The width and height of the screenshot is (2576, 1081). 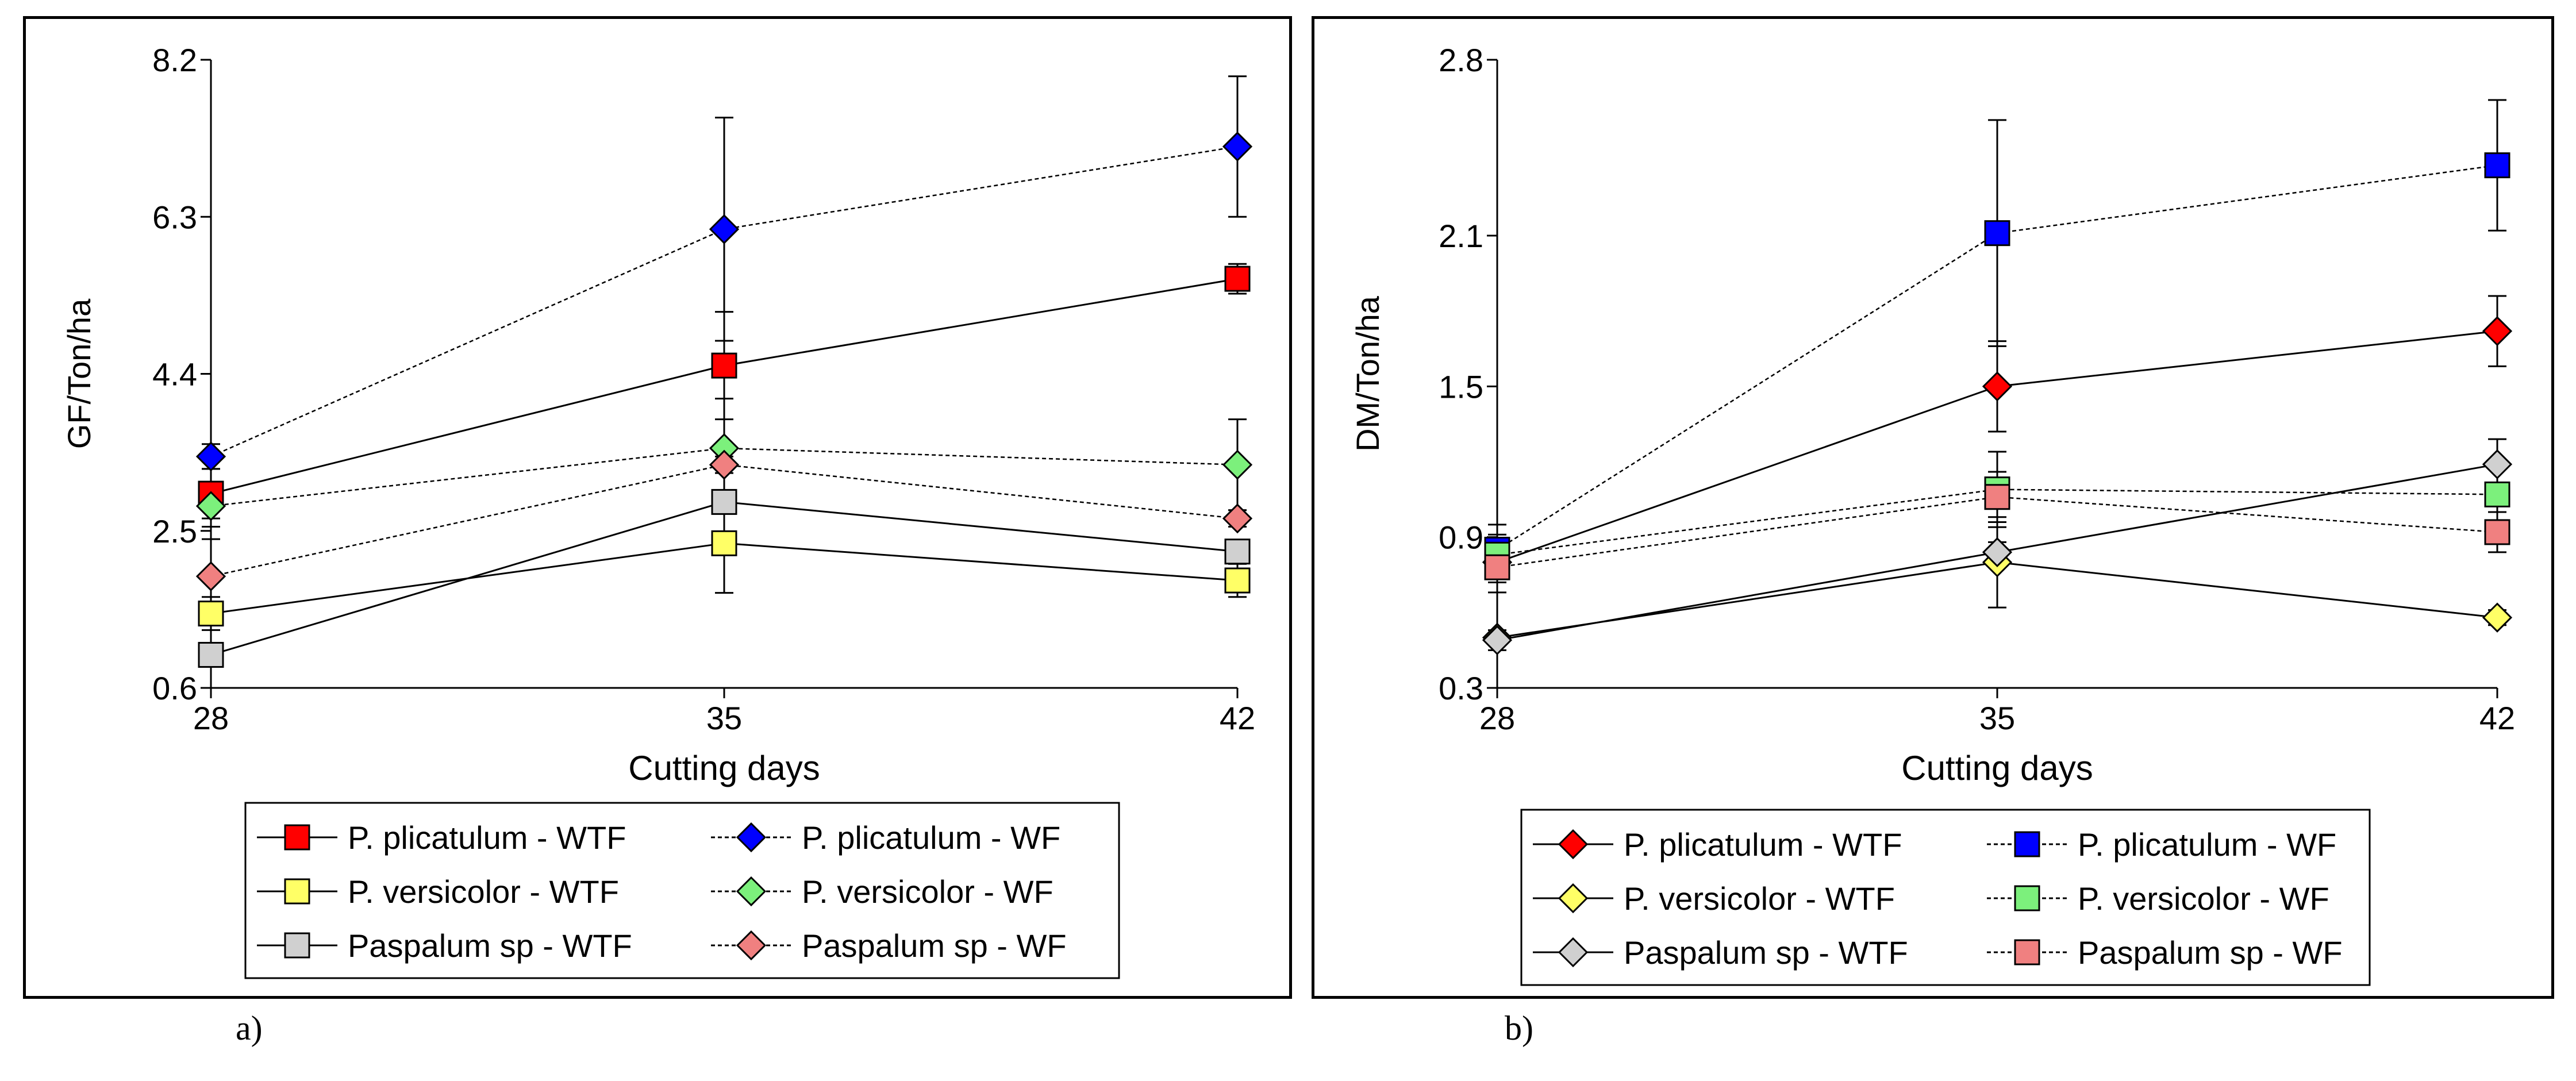 I want to click on y-tick-label: 2.8, so click(x=1461, y=60).